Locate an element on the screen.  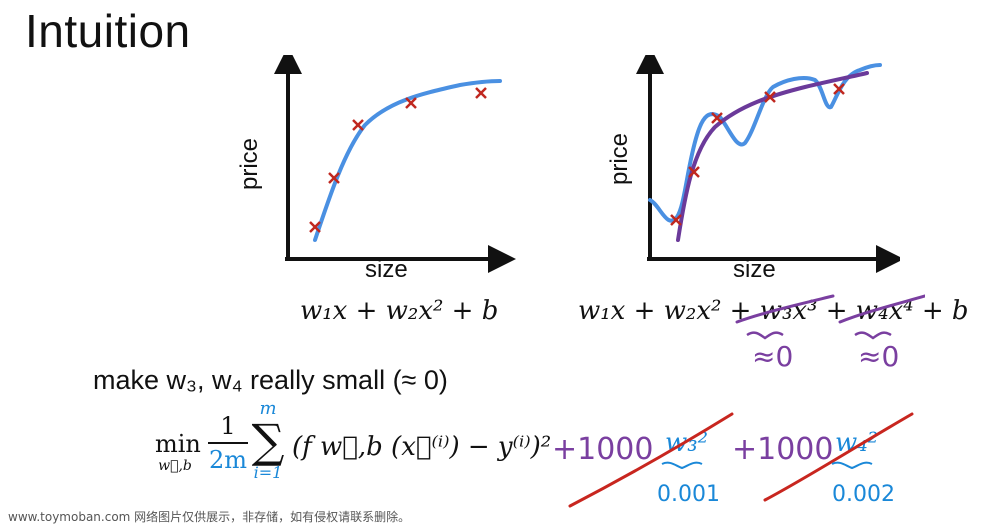
annotation-w4-approx: ≈0 is located at coordinates (879, 356).